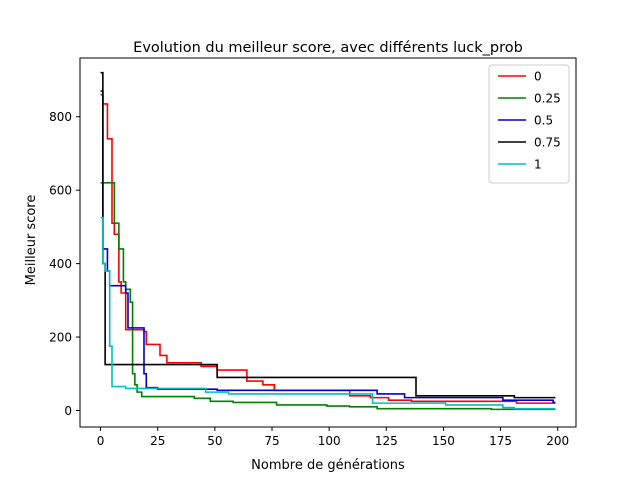 Image resolution: width=640 pixels, height=480 pixels. Describe the element at coordinates (557, 441) in the screenshot. I see `x-tick-label: 200` at that location.